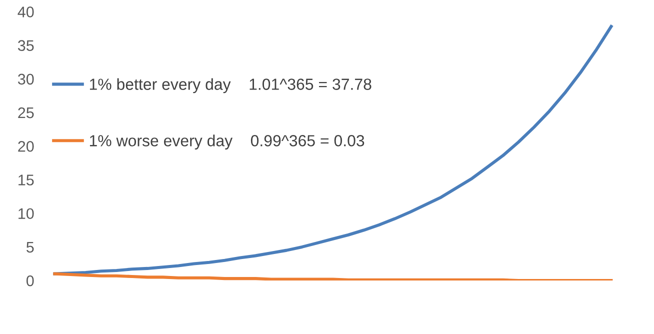 This screenshot has width=654, height=334. I want to click on y-tick-label: 0, so click(30, 280).